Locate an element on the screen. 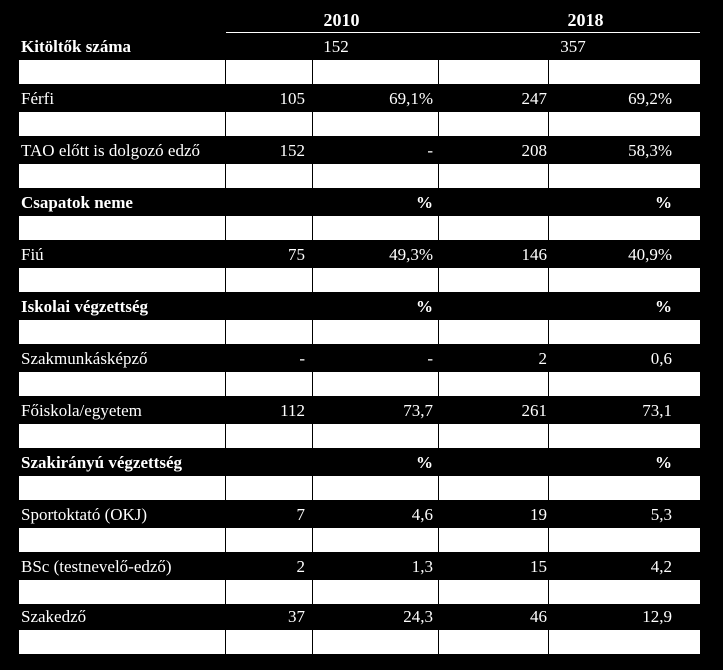 The image size is (723, 670). count-2010: 2 is located at coordinates (301, 566).